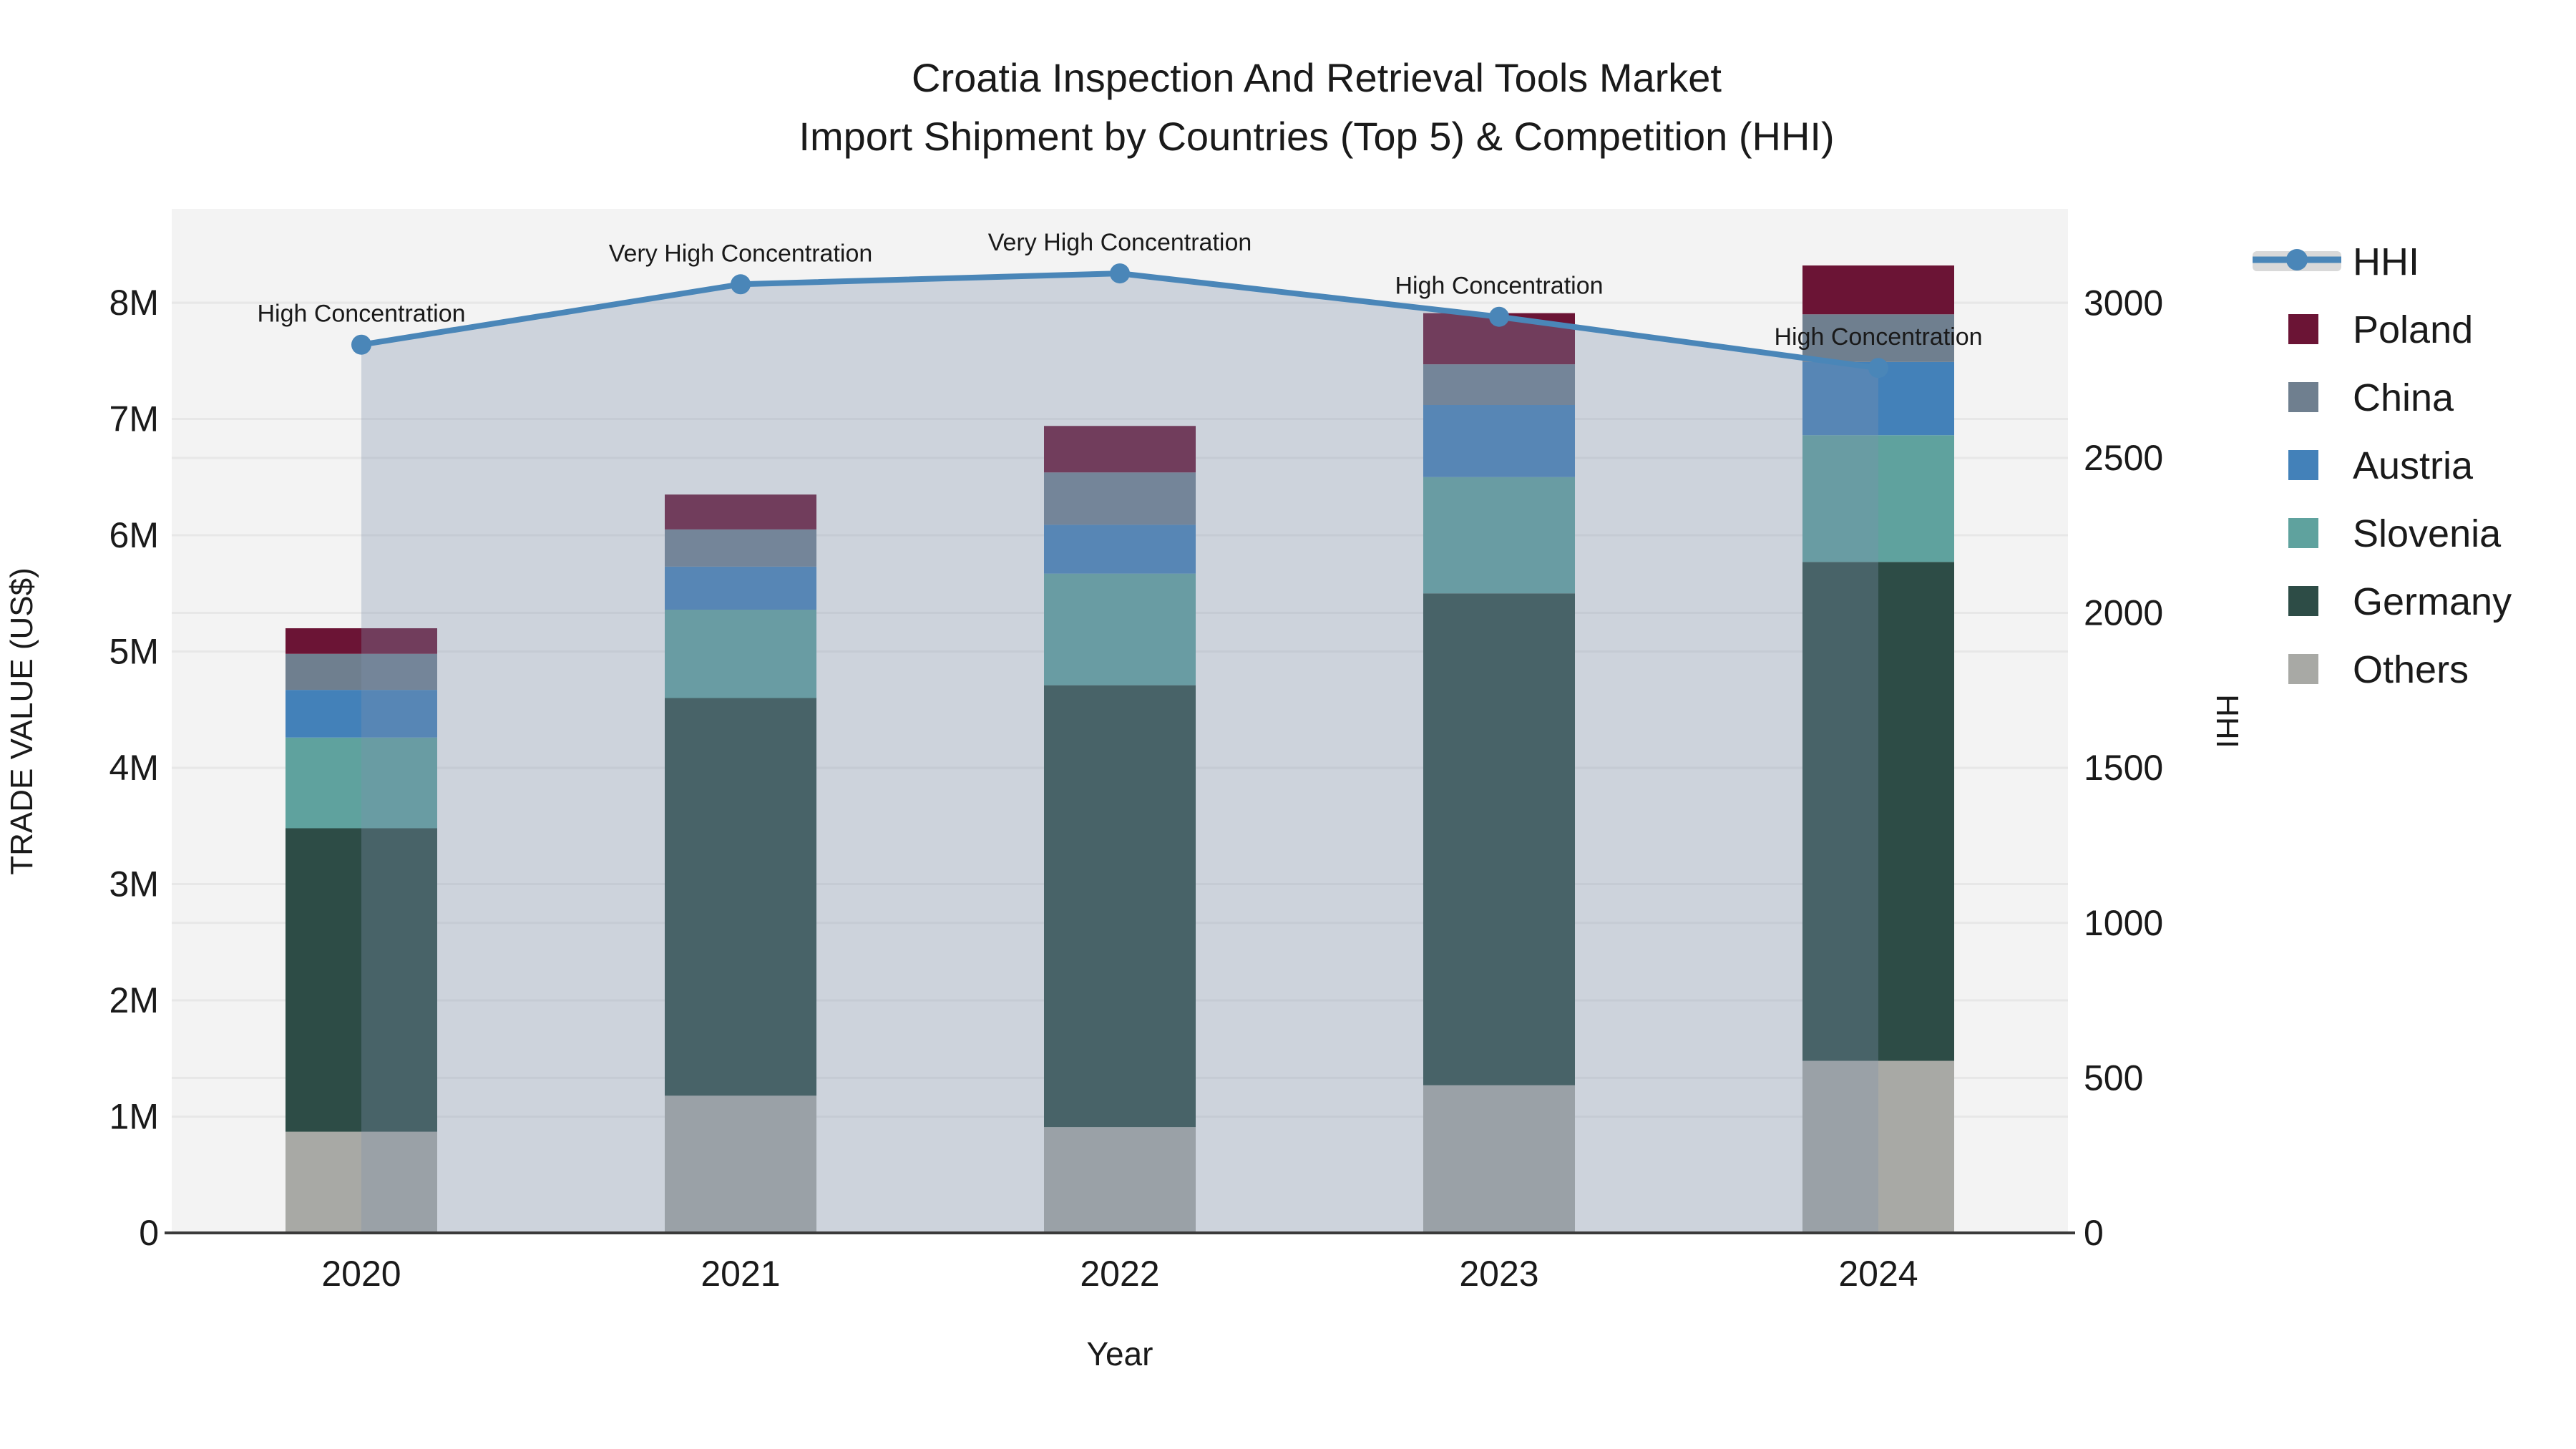 The height and width of the screenshot is (1449, 2576). What do you see at coordinates (1120, 242) in the screenshot?
I see `hhi-annotation-2022: Very High Concentration` at bounding box center [1120, 242].